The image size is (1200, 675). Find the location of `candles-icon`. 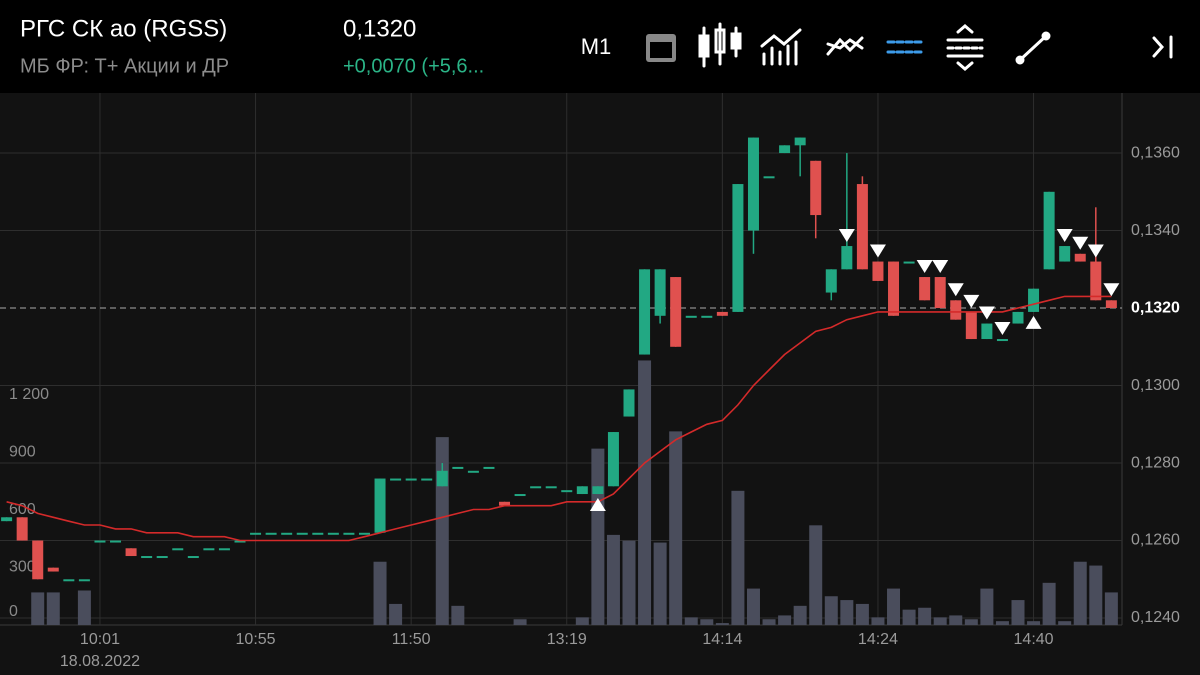

candles-icon is located at coordinates (720, 45).